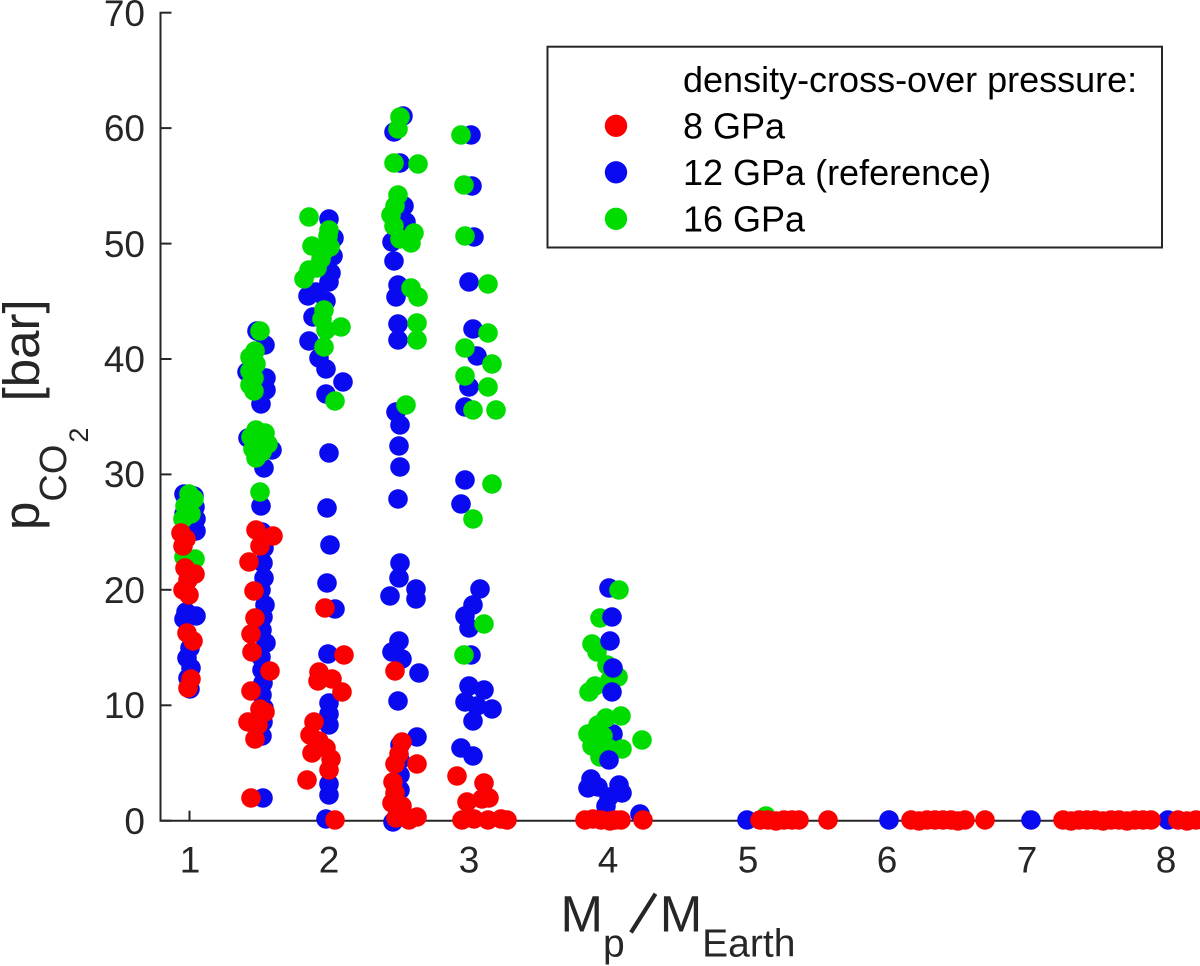 The image size is (1200, 966). Describe the element at coordinates (1166, 860) in the screenshot. I see `svg-text: 8` at that location.